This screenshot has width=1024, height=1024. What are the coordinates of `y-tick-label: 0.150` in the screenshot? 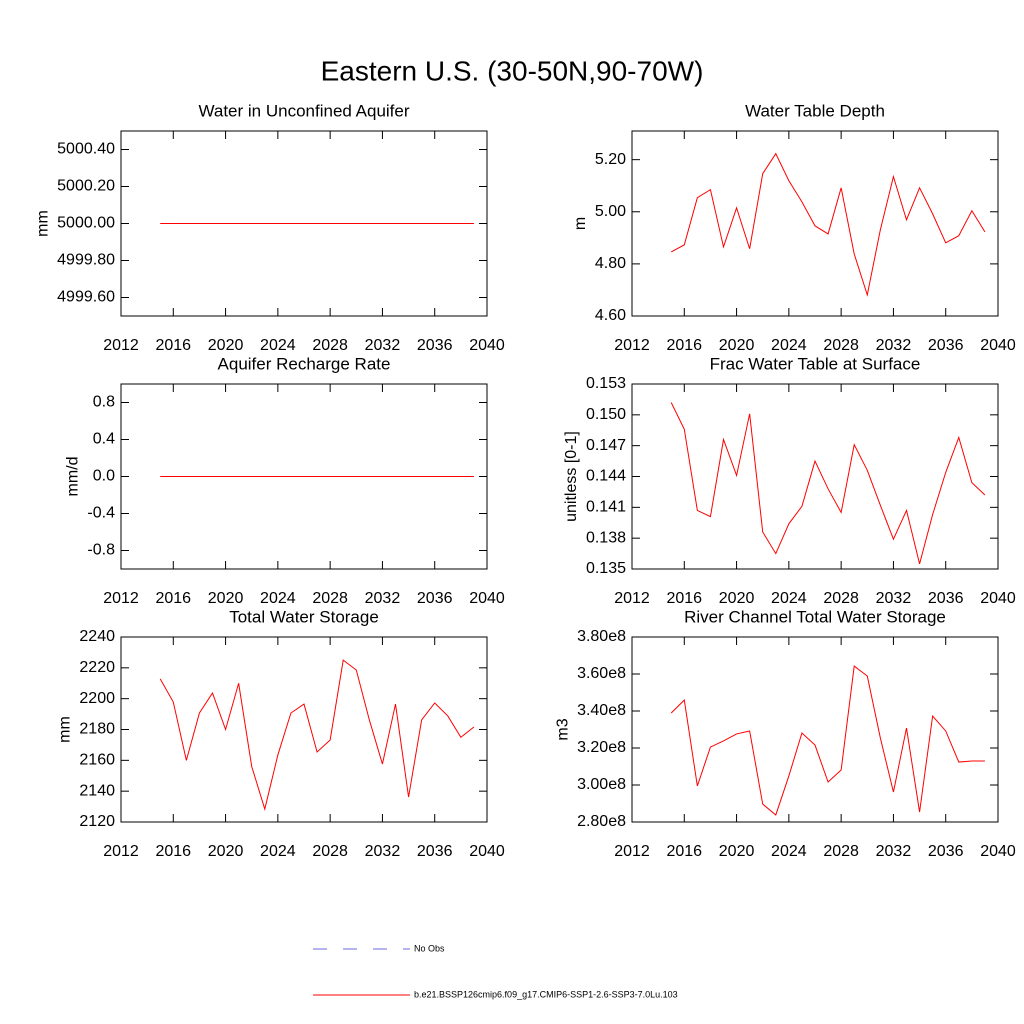 It's located at (606, 414).